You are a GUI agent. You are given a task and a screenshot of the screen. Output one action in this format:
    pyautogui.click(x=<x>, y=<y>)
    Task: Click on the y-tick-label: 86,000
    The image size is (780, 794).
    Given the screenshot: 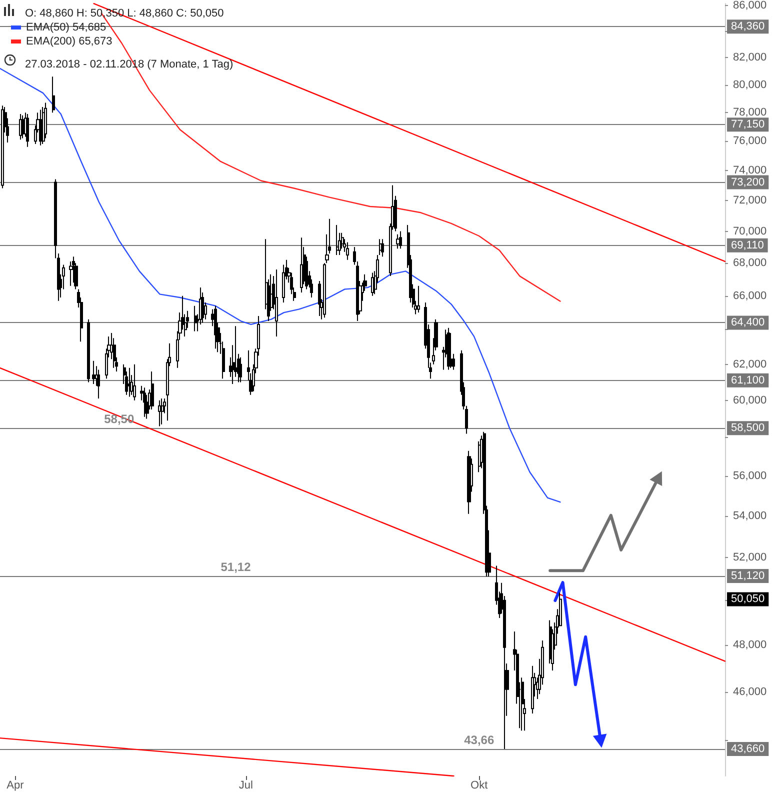 What is the action you would take?
    pyautogui.click(x=750, y=6)
    